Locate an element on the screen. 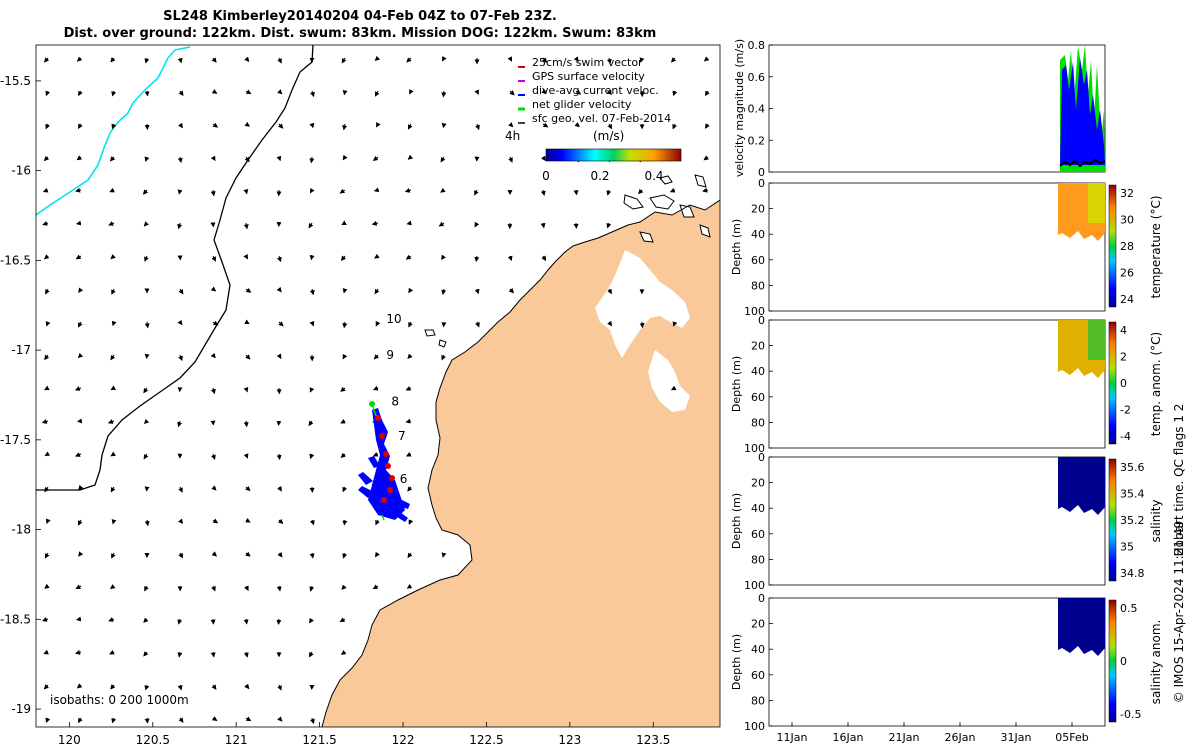 The width and height of the screenshot is (1200, 750). time-tick-label: 11Jan is located at coordinates (792, 737).